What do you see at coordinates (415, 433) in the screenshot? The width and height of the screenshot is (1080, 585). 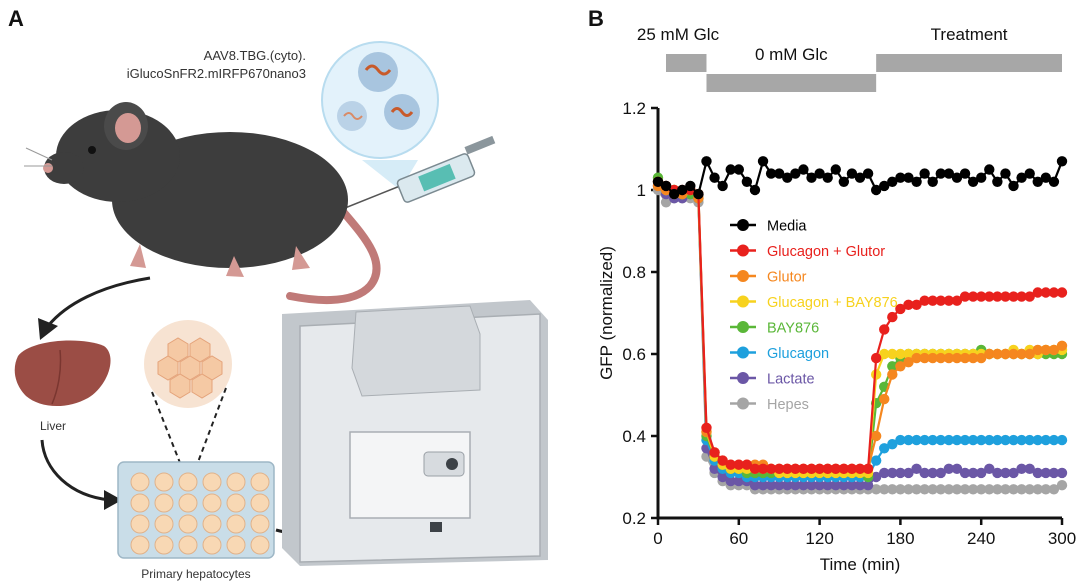 I see `plate-reader-icon` at bounding box center [415, 433].